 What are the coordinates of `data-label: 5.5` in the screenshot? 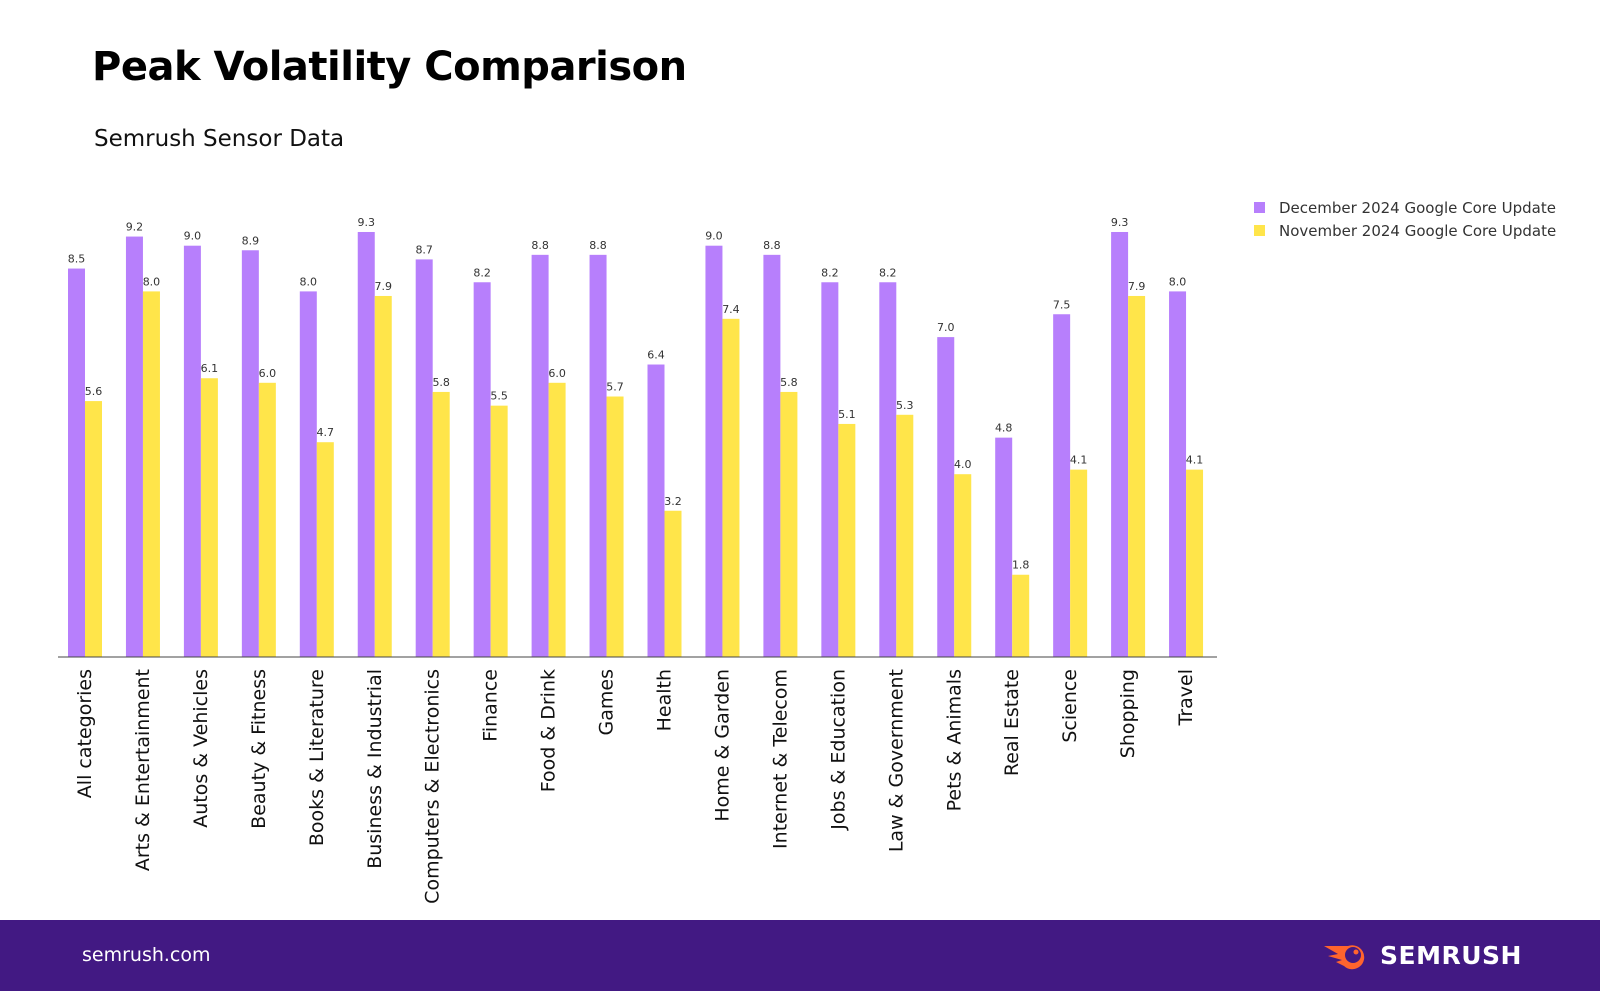 It's located at (499, 396).